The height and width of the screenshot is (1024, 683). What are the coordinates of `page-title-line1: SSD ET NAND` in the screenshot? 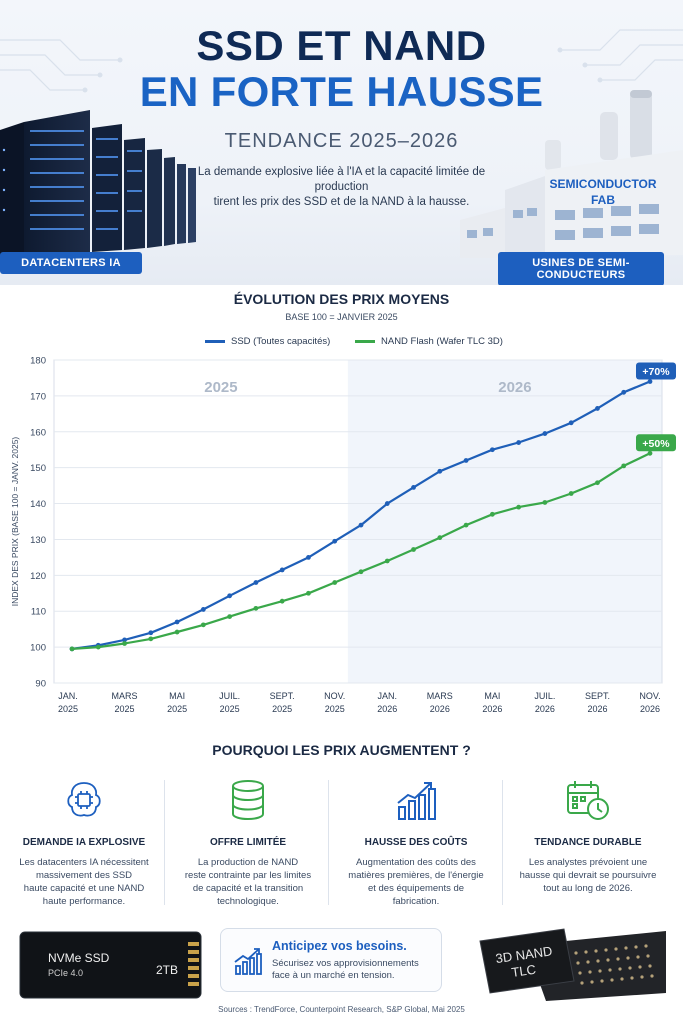 It's located at (341, 45).